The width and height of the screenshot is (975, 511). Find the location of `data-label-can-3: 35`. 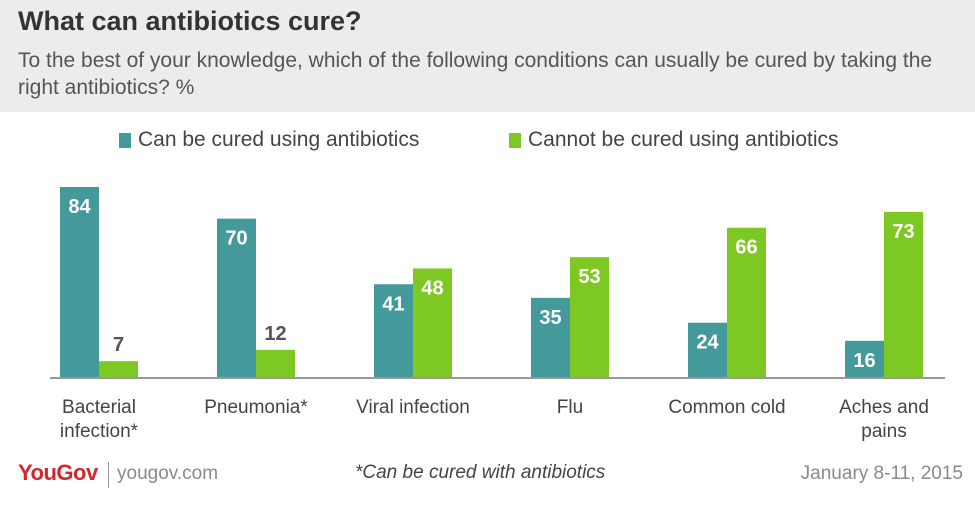

data-label-can-3: 35 is located at coordinates (550, 318).